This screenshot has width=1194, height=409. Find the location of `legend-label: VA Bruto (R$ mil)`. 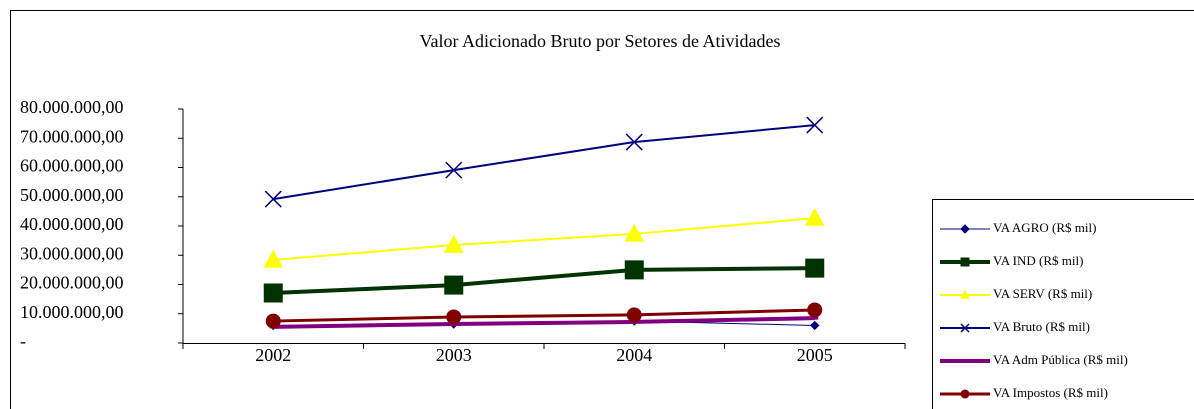

legend-label: VA Bruto (R$ mil) is located at coordinates (1041, 326).